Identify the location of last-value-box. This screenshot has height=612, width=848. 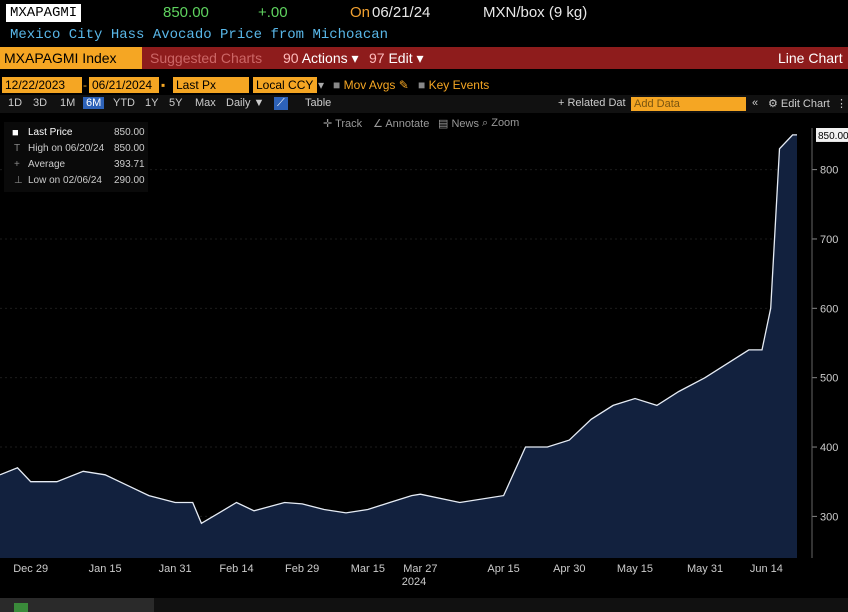
(832, 135).